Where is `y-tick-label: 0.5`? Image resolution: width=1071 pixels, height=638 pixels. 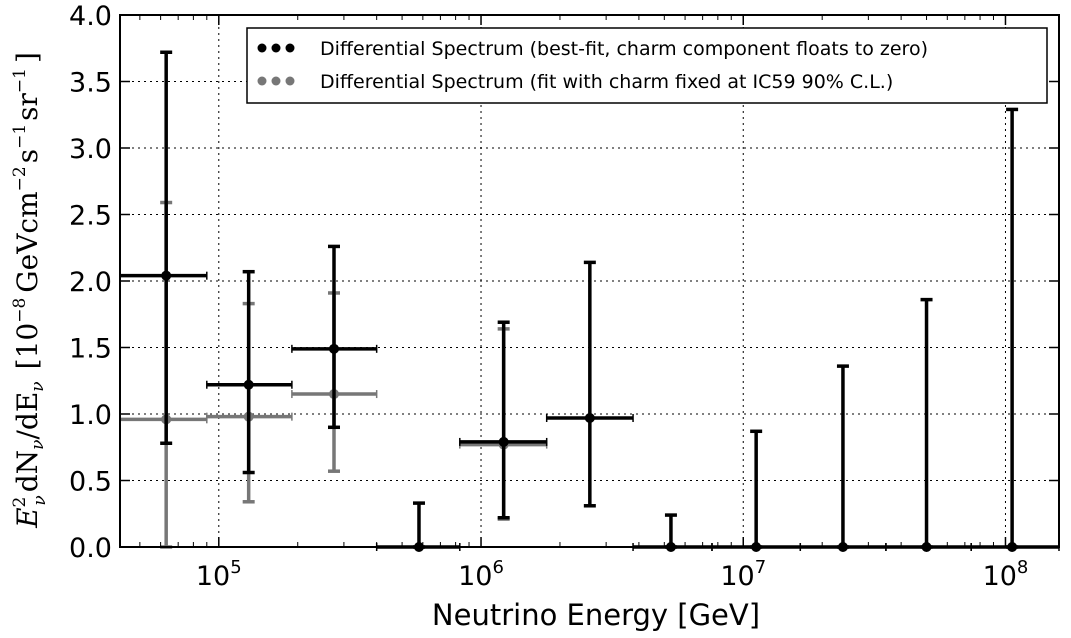 y-tick-label: 0.5 is located at coordinates (90, 482).